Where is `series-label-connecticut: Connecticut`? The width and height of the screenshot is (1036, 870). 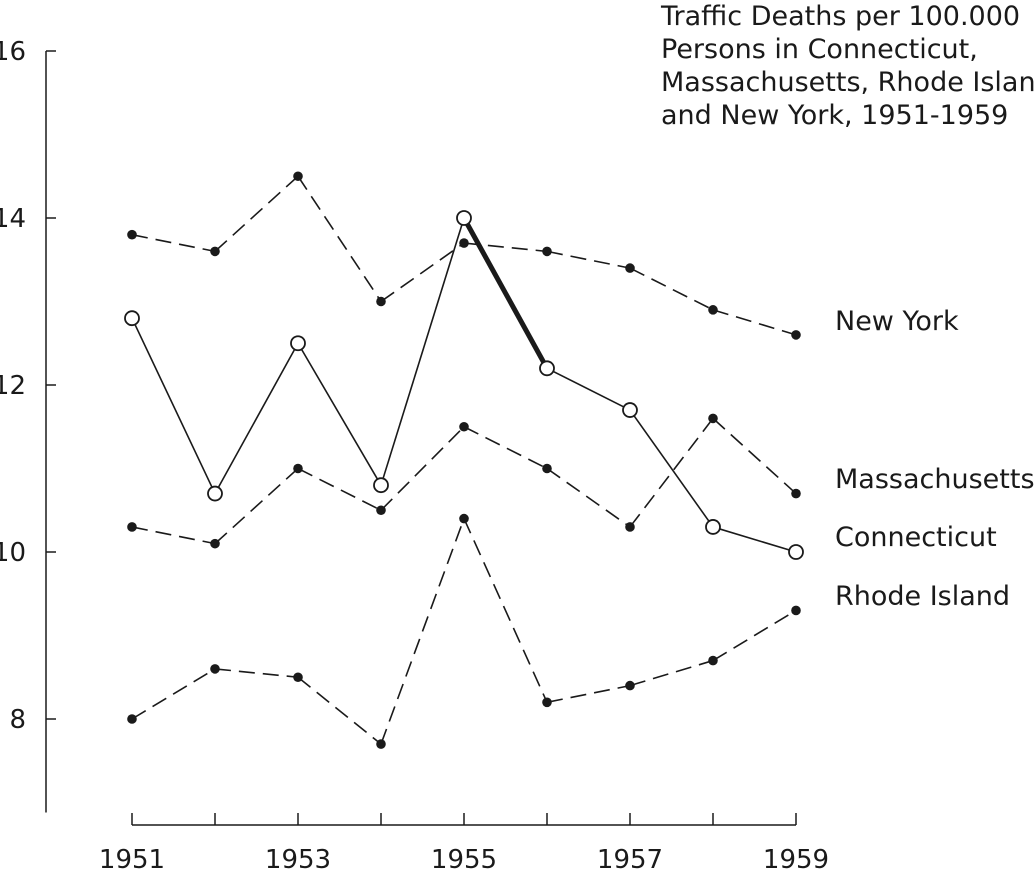 series-label-connecticut: Connecticut is located at coordinates (916, 537).